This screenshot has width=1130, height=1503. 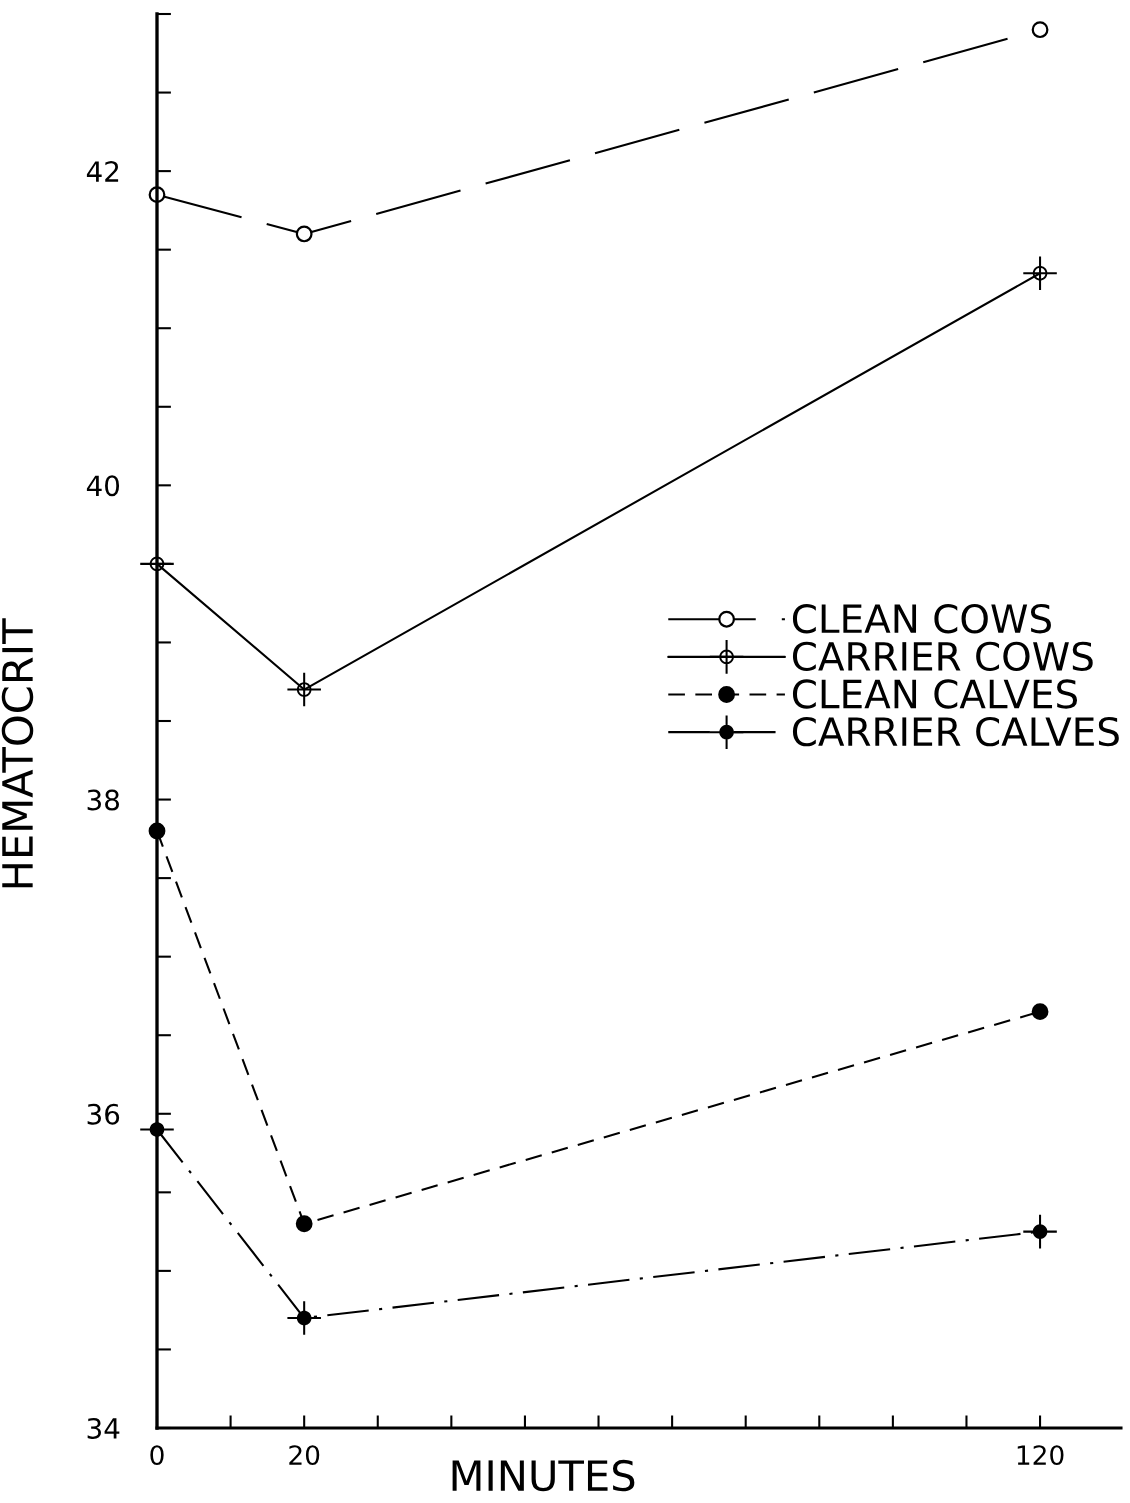 What do you see at coordinates (17, 753) in the screenshot?
I see `y-axis-title: HEMATOCRIT` at bounding box center [17, 753].